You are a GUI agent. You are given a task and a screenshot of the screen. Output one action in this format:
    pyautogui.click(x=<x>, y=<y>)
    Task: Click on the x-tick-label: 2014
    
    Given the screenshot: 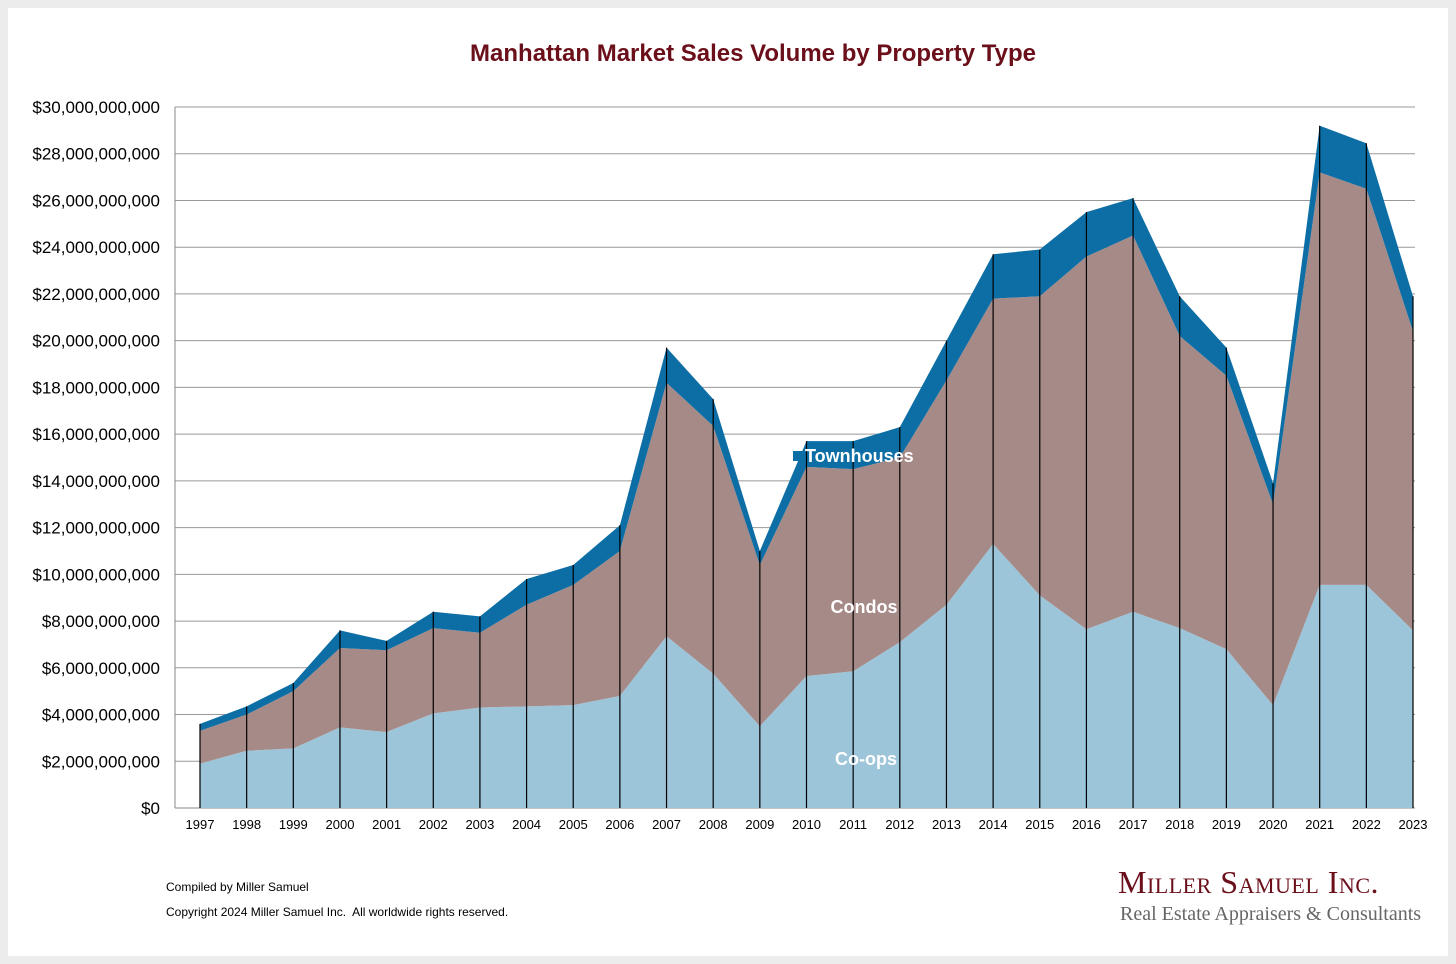 What is the action you would take?
    pyautogui.click(x=993, y=824)
    